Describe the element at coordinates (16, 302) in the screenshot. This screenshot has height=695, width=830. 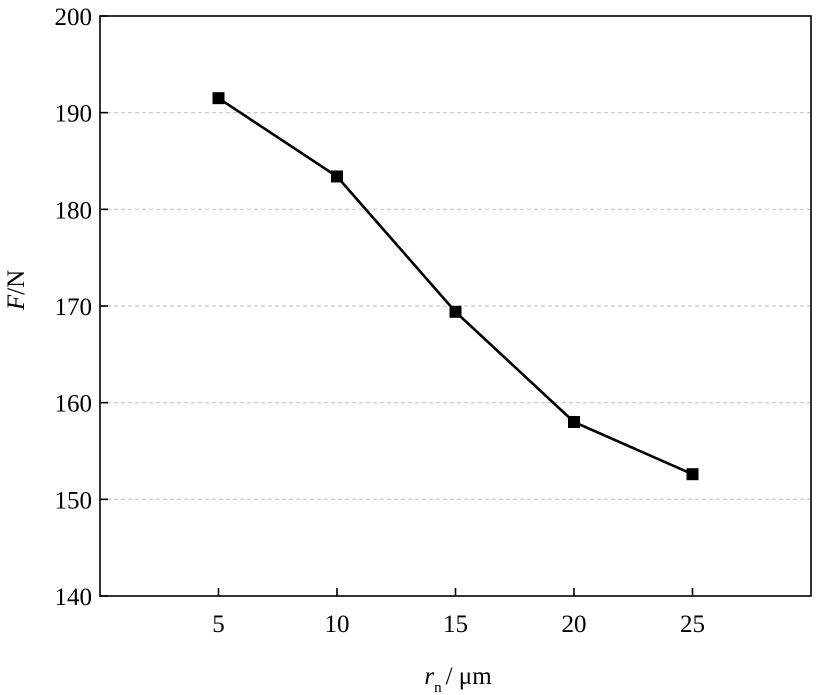
I see `y-axis-label-main: F` at that location.